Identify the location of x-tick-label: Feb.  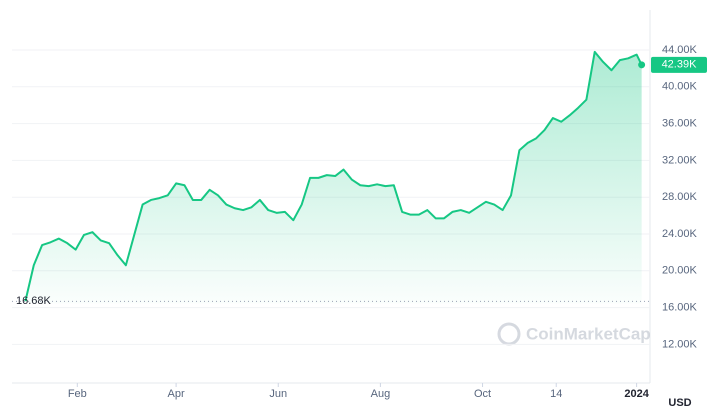
(77, 394).